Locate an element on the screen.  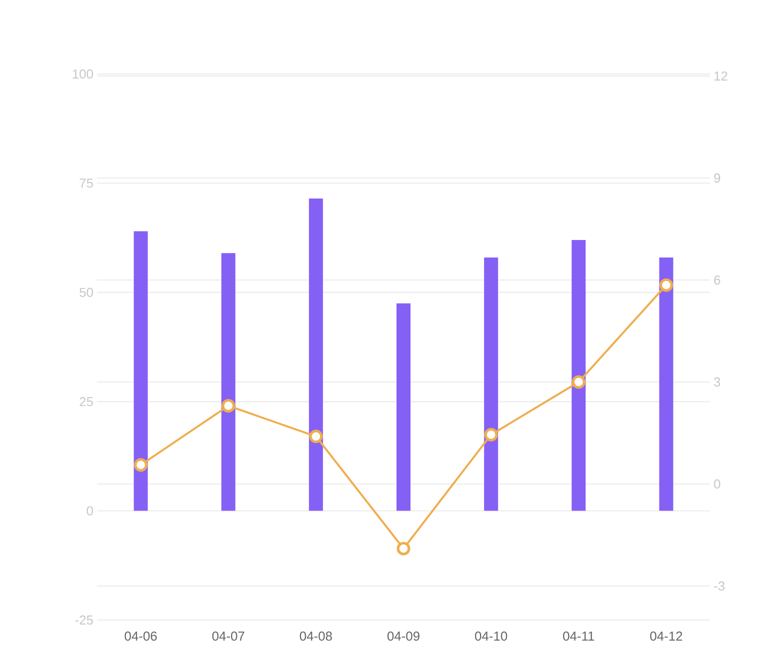
y-tick-label: 0 is located at coordinates (89, 511).